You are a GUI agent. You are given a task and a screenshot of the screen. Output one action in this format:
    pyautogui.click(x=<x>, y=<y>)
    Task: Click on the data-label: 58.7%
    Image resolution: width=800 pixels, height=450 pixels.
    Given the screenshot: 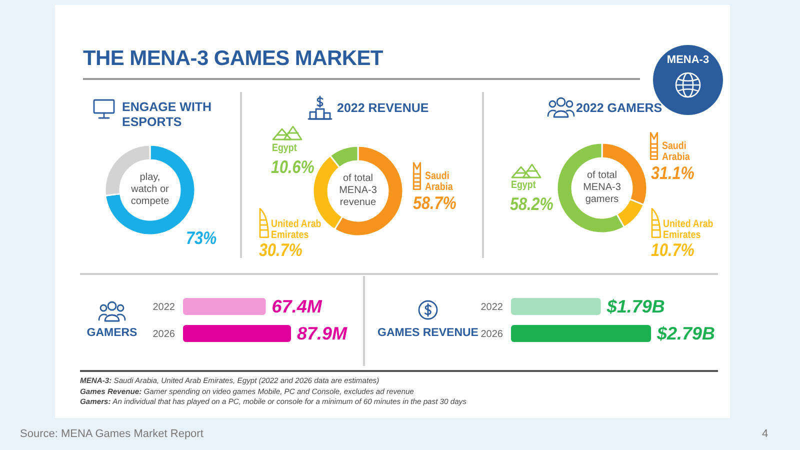 What is the action you would take?
    pyautogui.click(x=434, y=203)
    